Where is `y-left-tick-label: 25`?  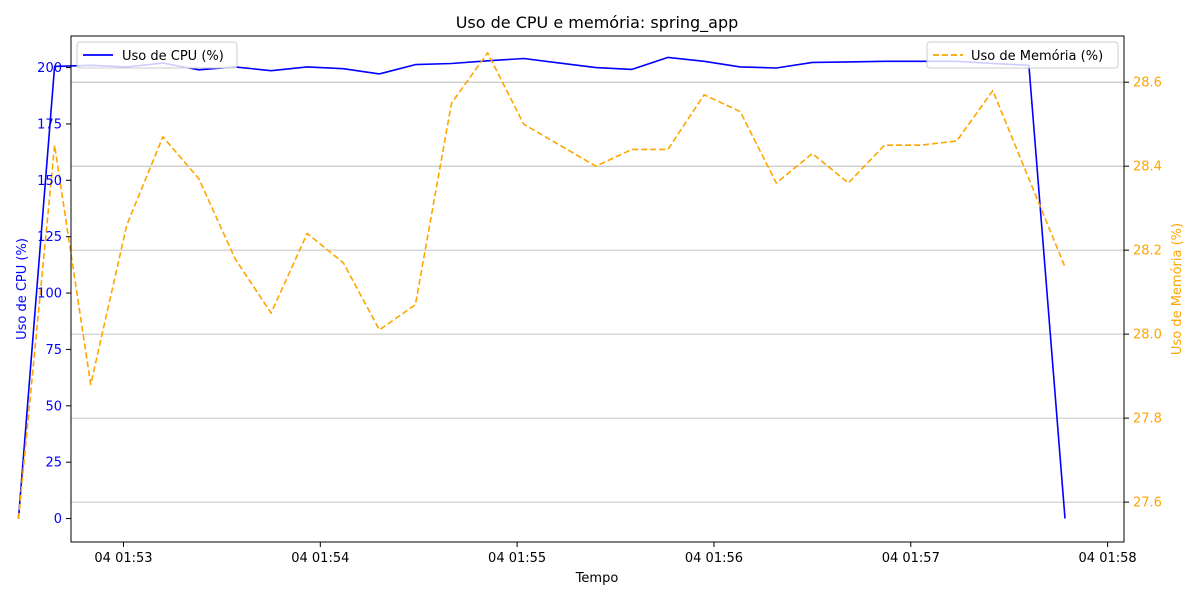
y-left-tick-label: 25 is located at coordinates (53, 463).